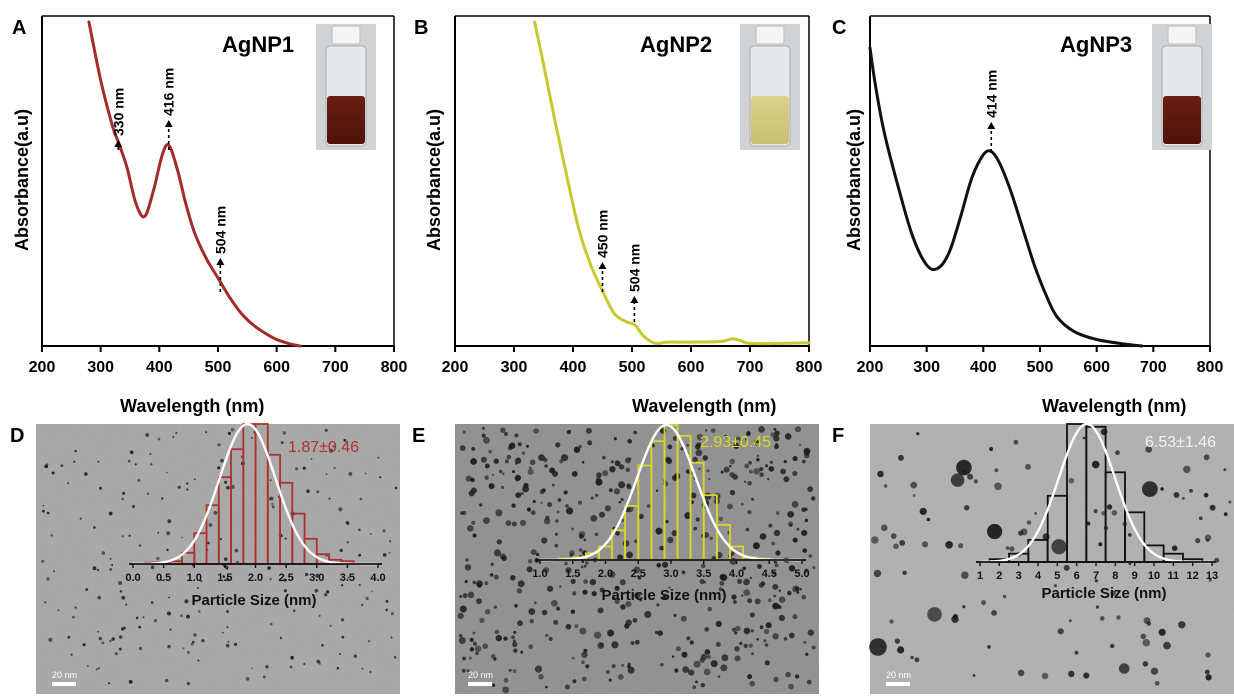 This screenshot has width=1234, height=699. I want to click on x-tick-label: 800, so click(394, 367).